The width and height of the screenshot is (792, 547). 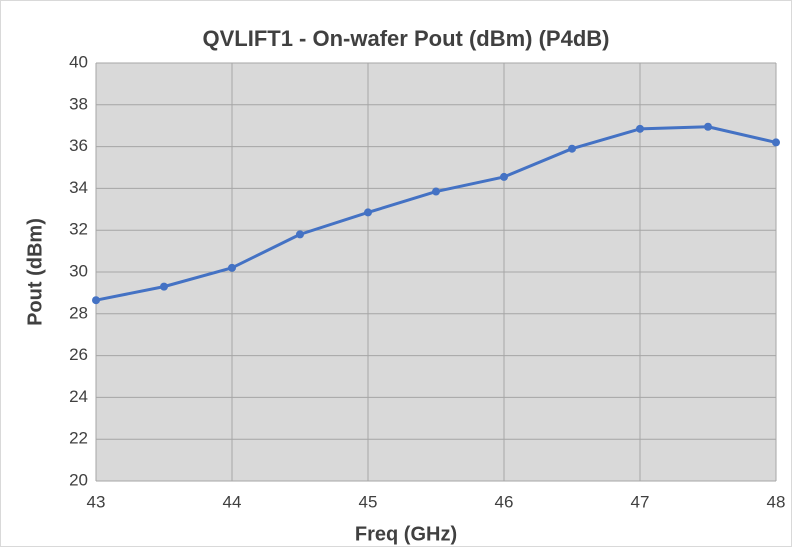 What do you see at coordinates (640, 501) in the screenshot?
I see `x-tick-label: 47` at bounding box center [640, 501].